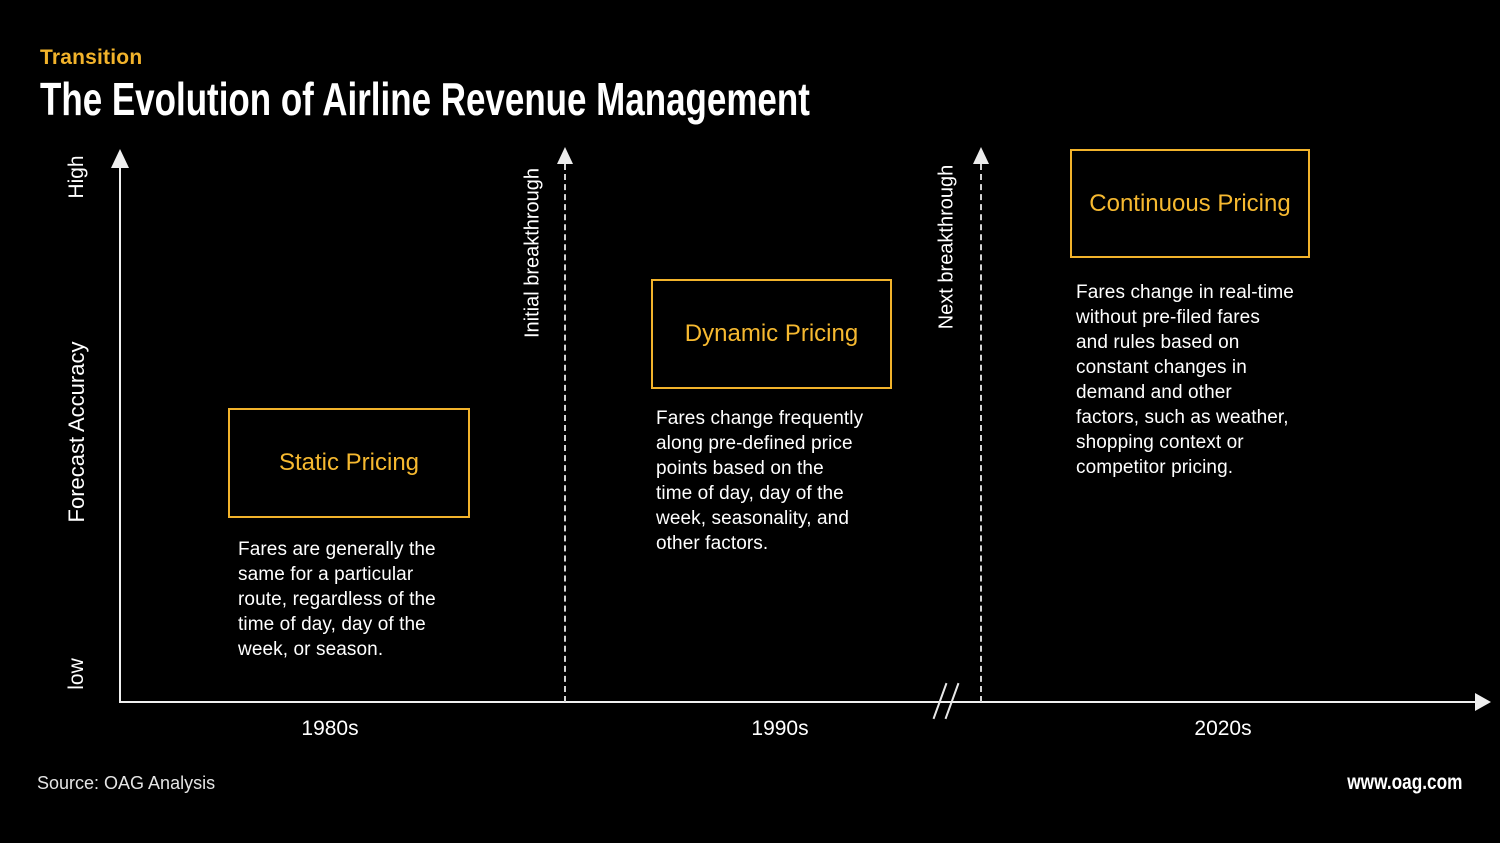 The image size is (1500, 843). I want to click on next-breakthrough-arrow-icon, so click(981, 155).